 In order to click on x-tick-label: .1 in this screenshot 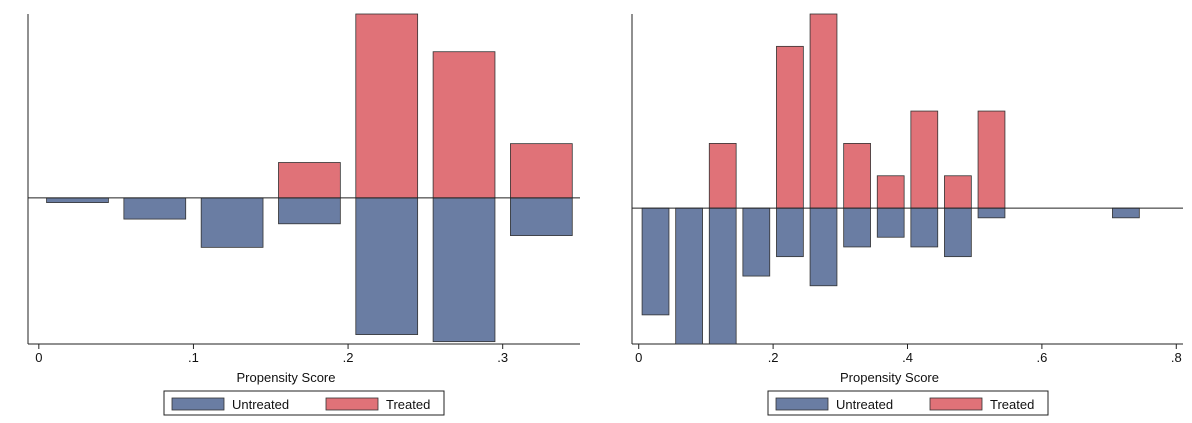, I will do `click(193, 357)`.